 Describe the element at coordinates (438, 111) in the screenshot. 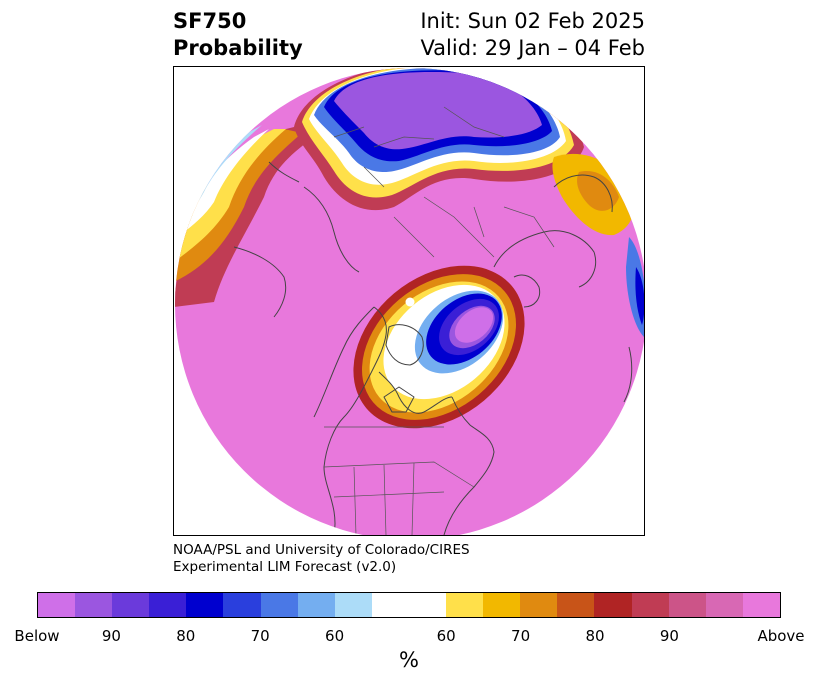

I see `alaska-below-normal-blob` at that location.